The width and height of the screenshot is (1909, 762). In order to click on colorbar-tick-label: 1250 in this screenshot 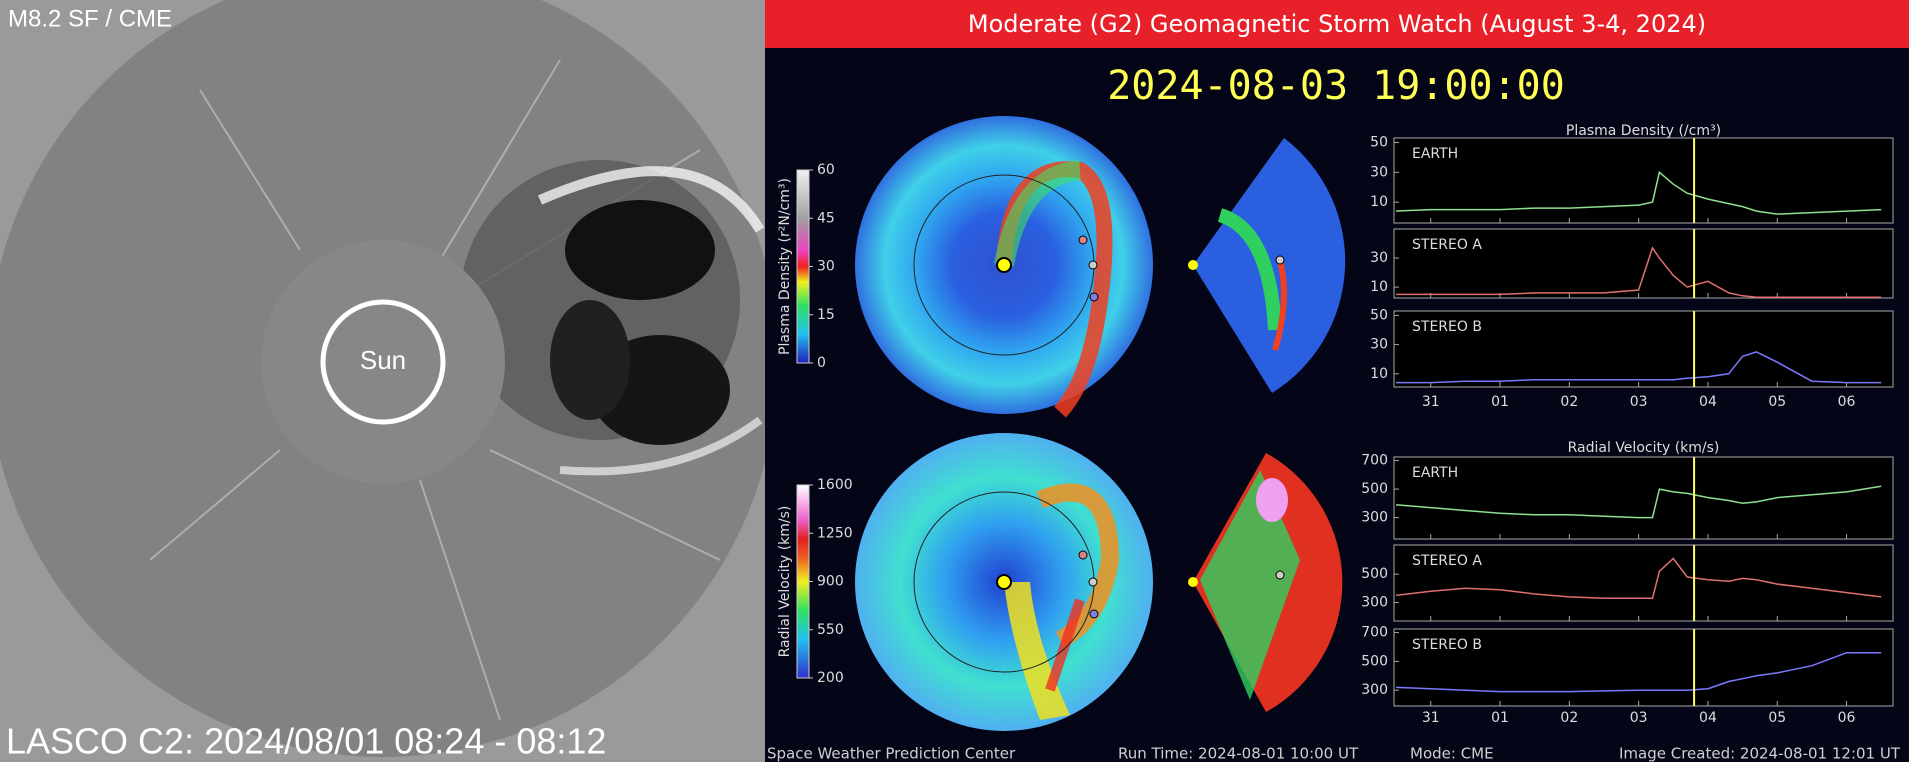, I will do `click(835, 533)`.